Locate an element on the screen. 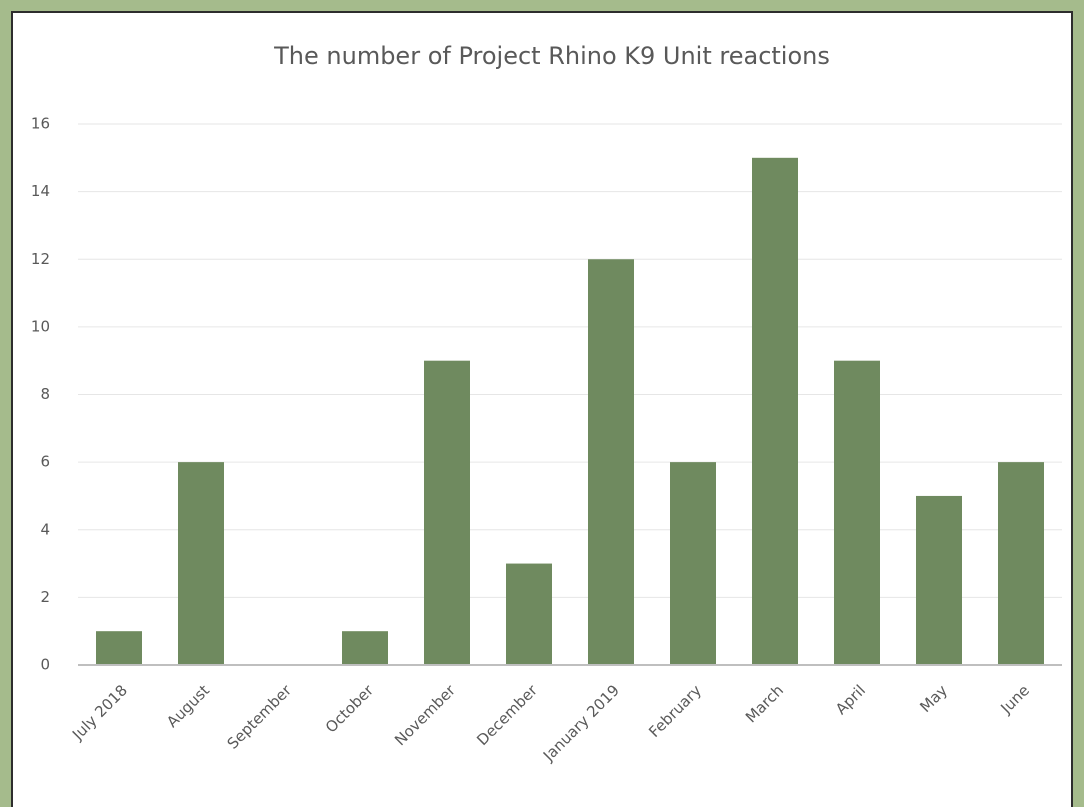  y-tick-label: 6 is located at coordinates (45, 462).